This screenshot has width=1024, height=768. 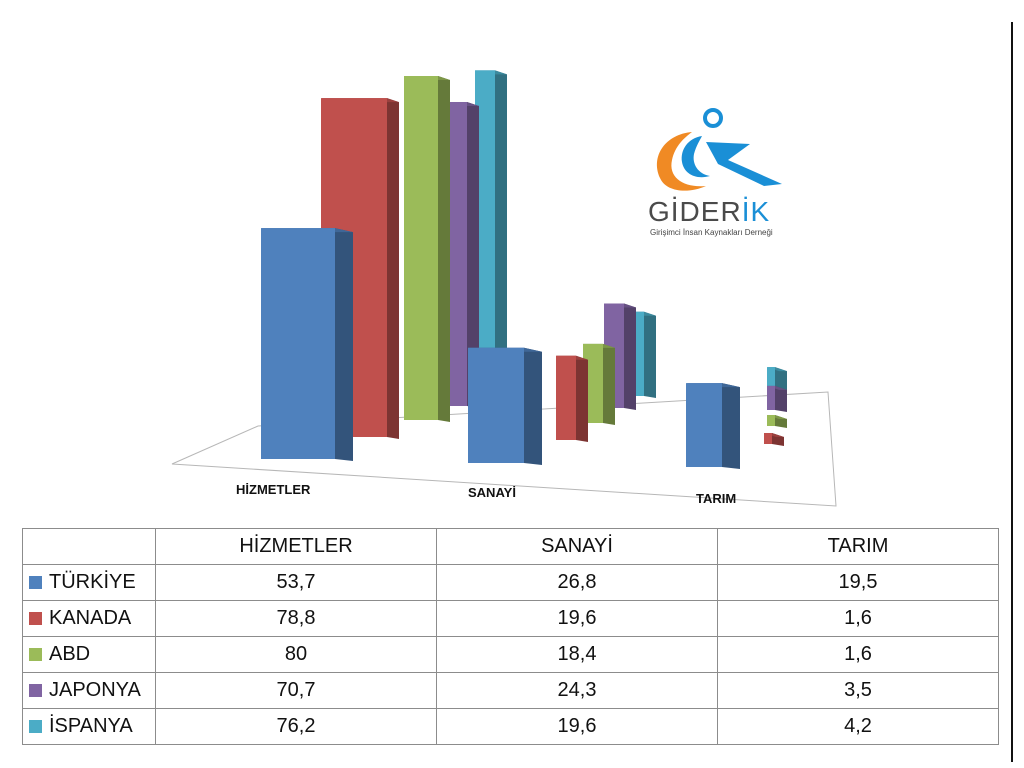 I want to click on row-label: KANADA, so click(x=90, y=618).